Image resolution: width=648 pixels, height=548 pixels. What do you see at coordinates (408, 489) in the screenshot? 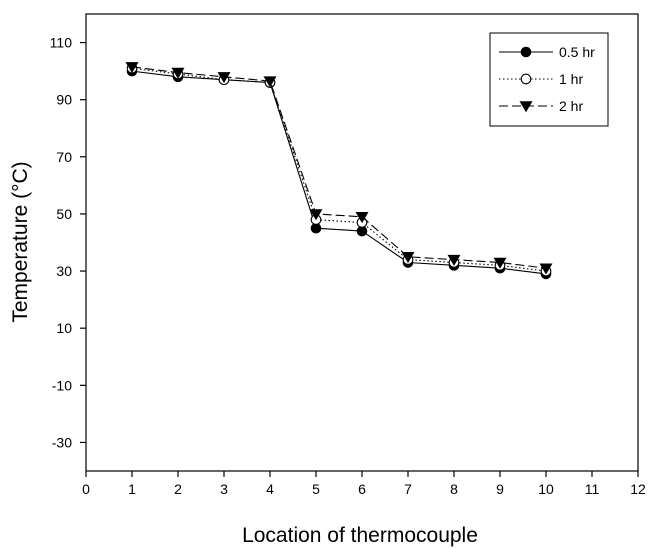
I see `x-tick-label: 7` at bounding box center [408, 489].